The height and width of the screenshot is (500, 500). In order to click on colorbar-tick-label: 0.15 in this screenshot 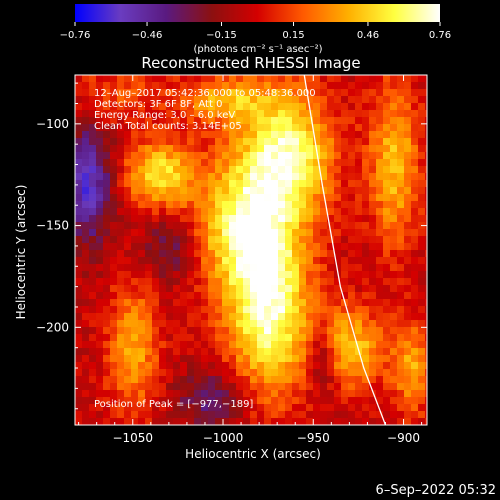, I will do `click(293, 35)`.